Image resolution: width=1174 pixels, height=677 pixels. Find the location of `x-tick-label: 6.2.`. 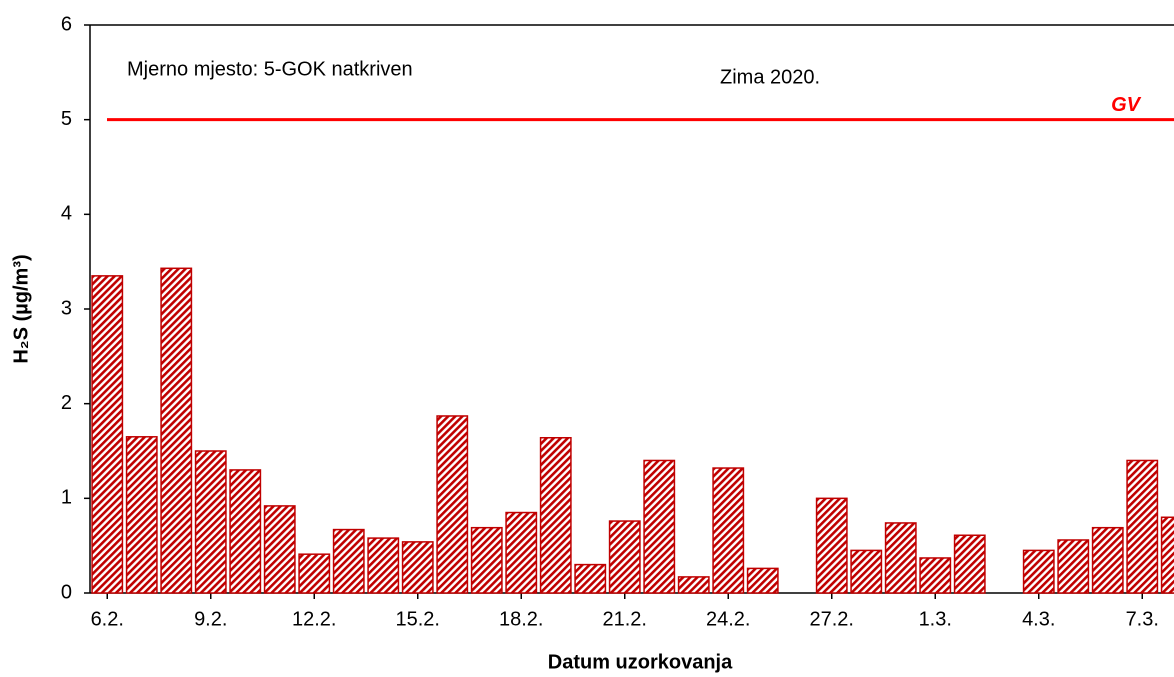

x-tick-label: 6.2. is located at coordinates (107, 619).